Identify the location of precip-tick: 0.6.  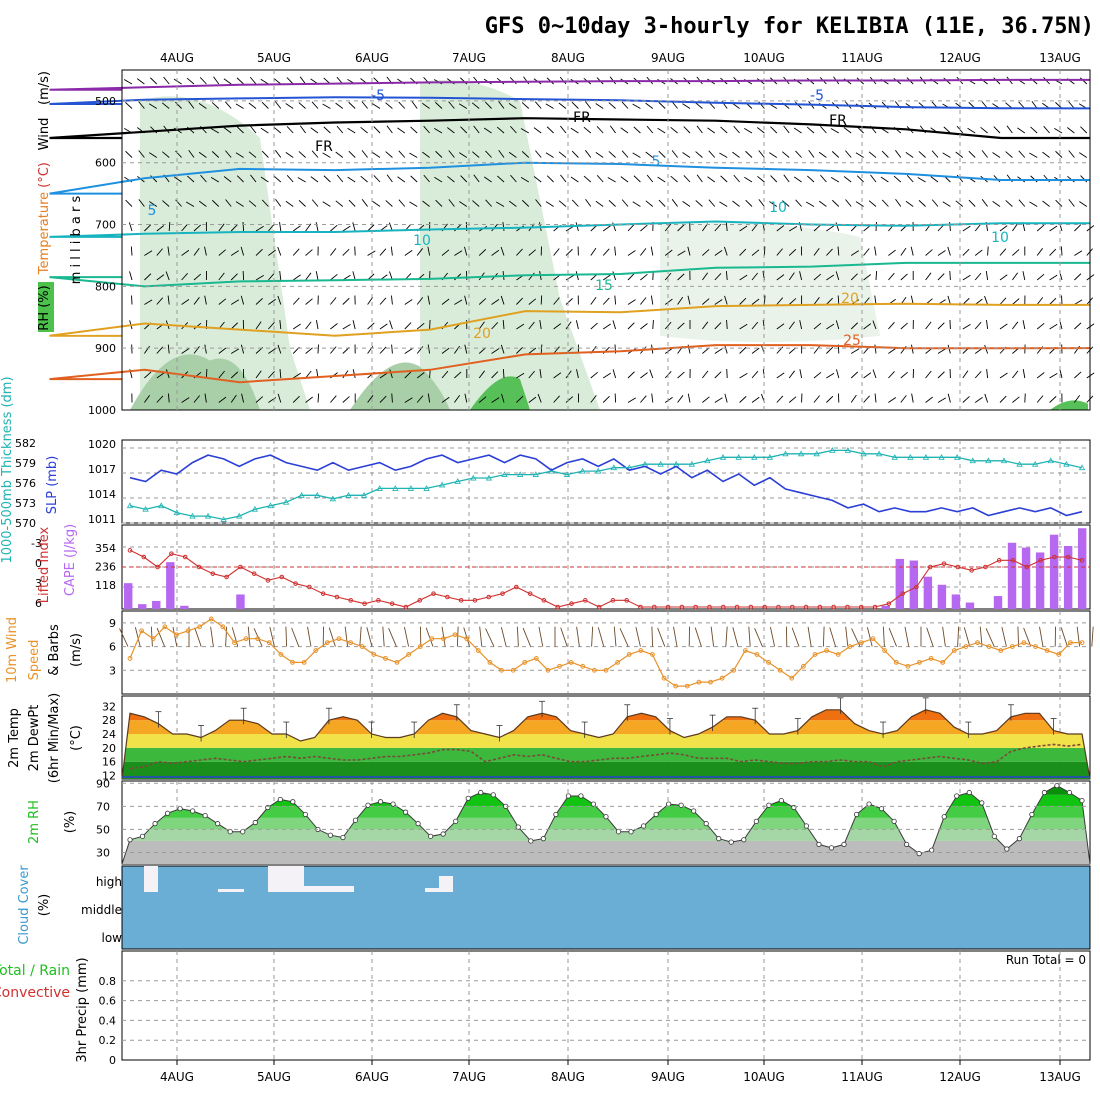
(108, 1001).